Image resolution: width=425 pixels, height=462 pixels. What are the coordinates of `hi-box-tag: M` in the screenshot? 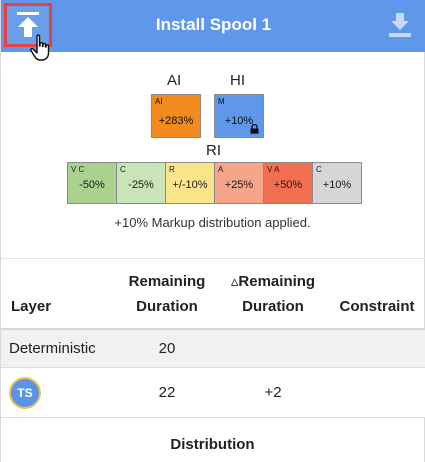 It's located at (221, 101).